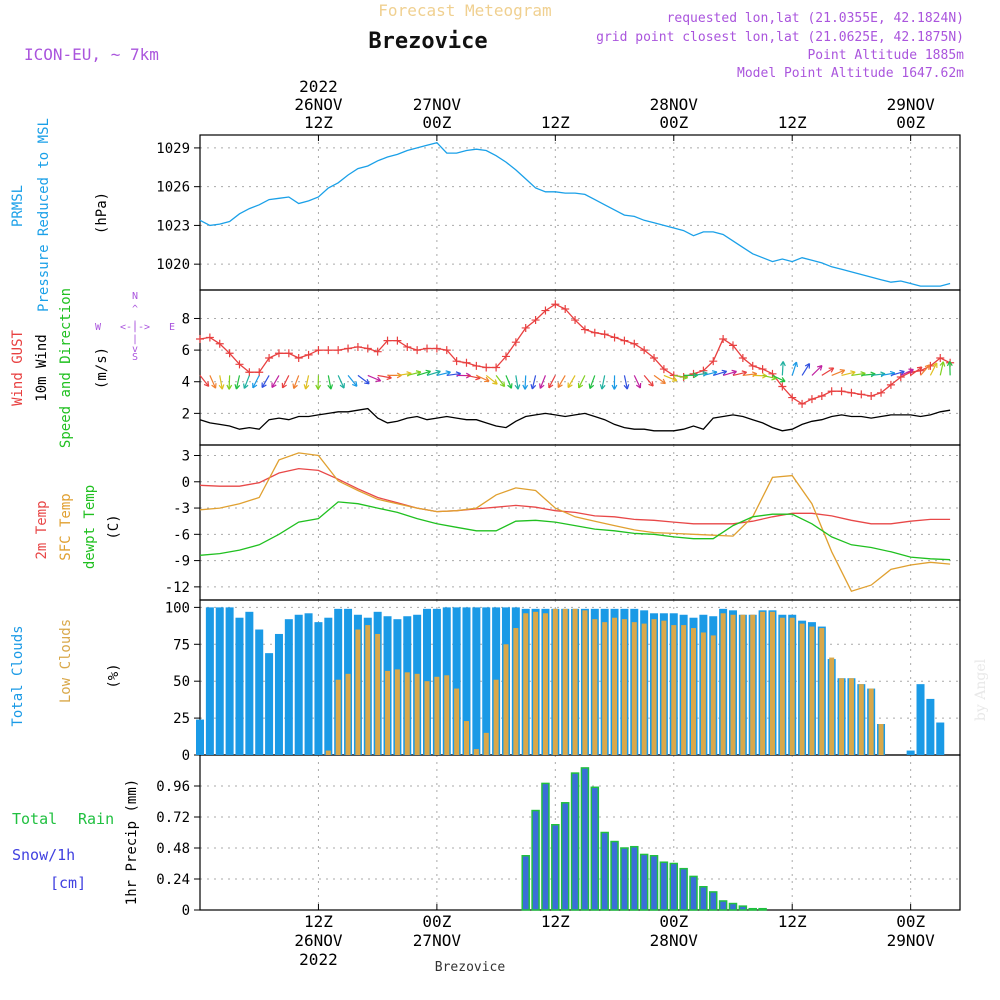 Image resolution: width=1000 pixels, height=1000 pixels. What do you see at coordinates (68, 883) in the screenshot?
I see `precip-label-cm: [cm]` at bounding box center [68, 883].